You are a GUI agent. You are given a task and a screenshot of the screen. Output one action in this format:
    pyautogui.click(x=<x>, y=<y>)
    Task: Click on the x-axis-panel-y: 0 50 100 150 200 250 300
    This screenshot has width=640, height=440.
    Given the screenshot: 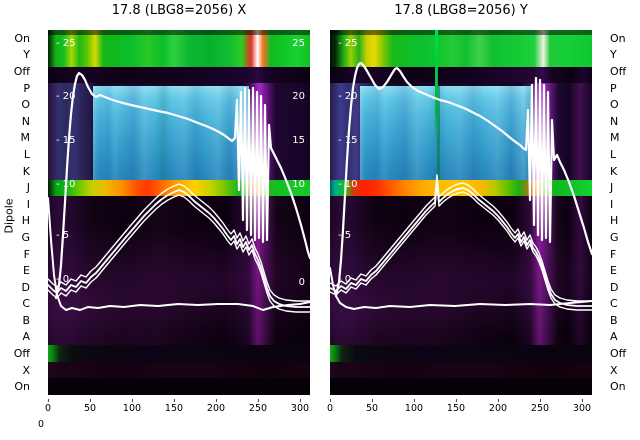 What is the action you would take?
    pyautogui.click(x=459, y=407)
    